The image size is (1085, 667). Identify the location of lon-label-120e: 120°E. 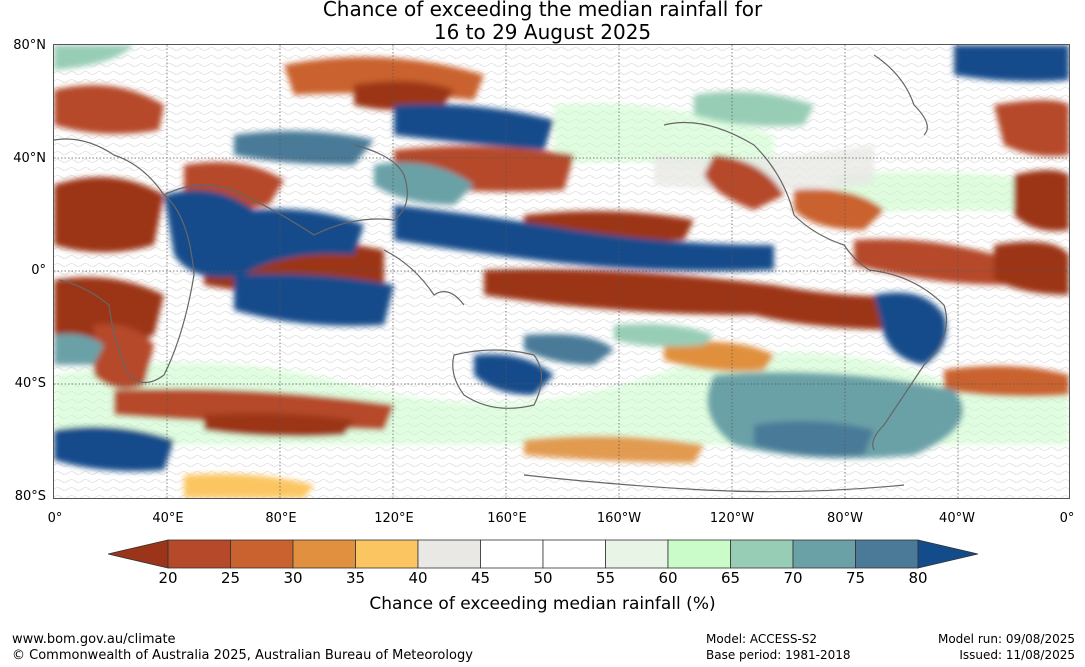
(394, 518).